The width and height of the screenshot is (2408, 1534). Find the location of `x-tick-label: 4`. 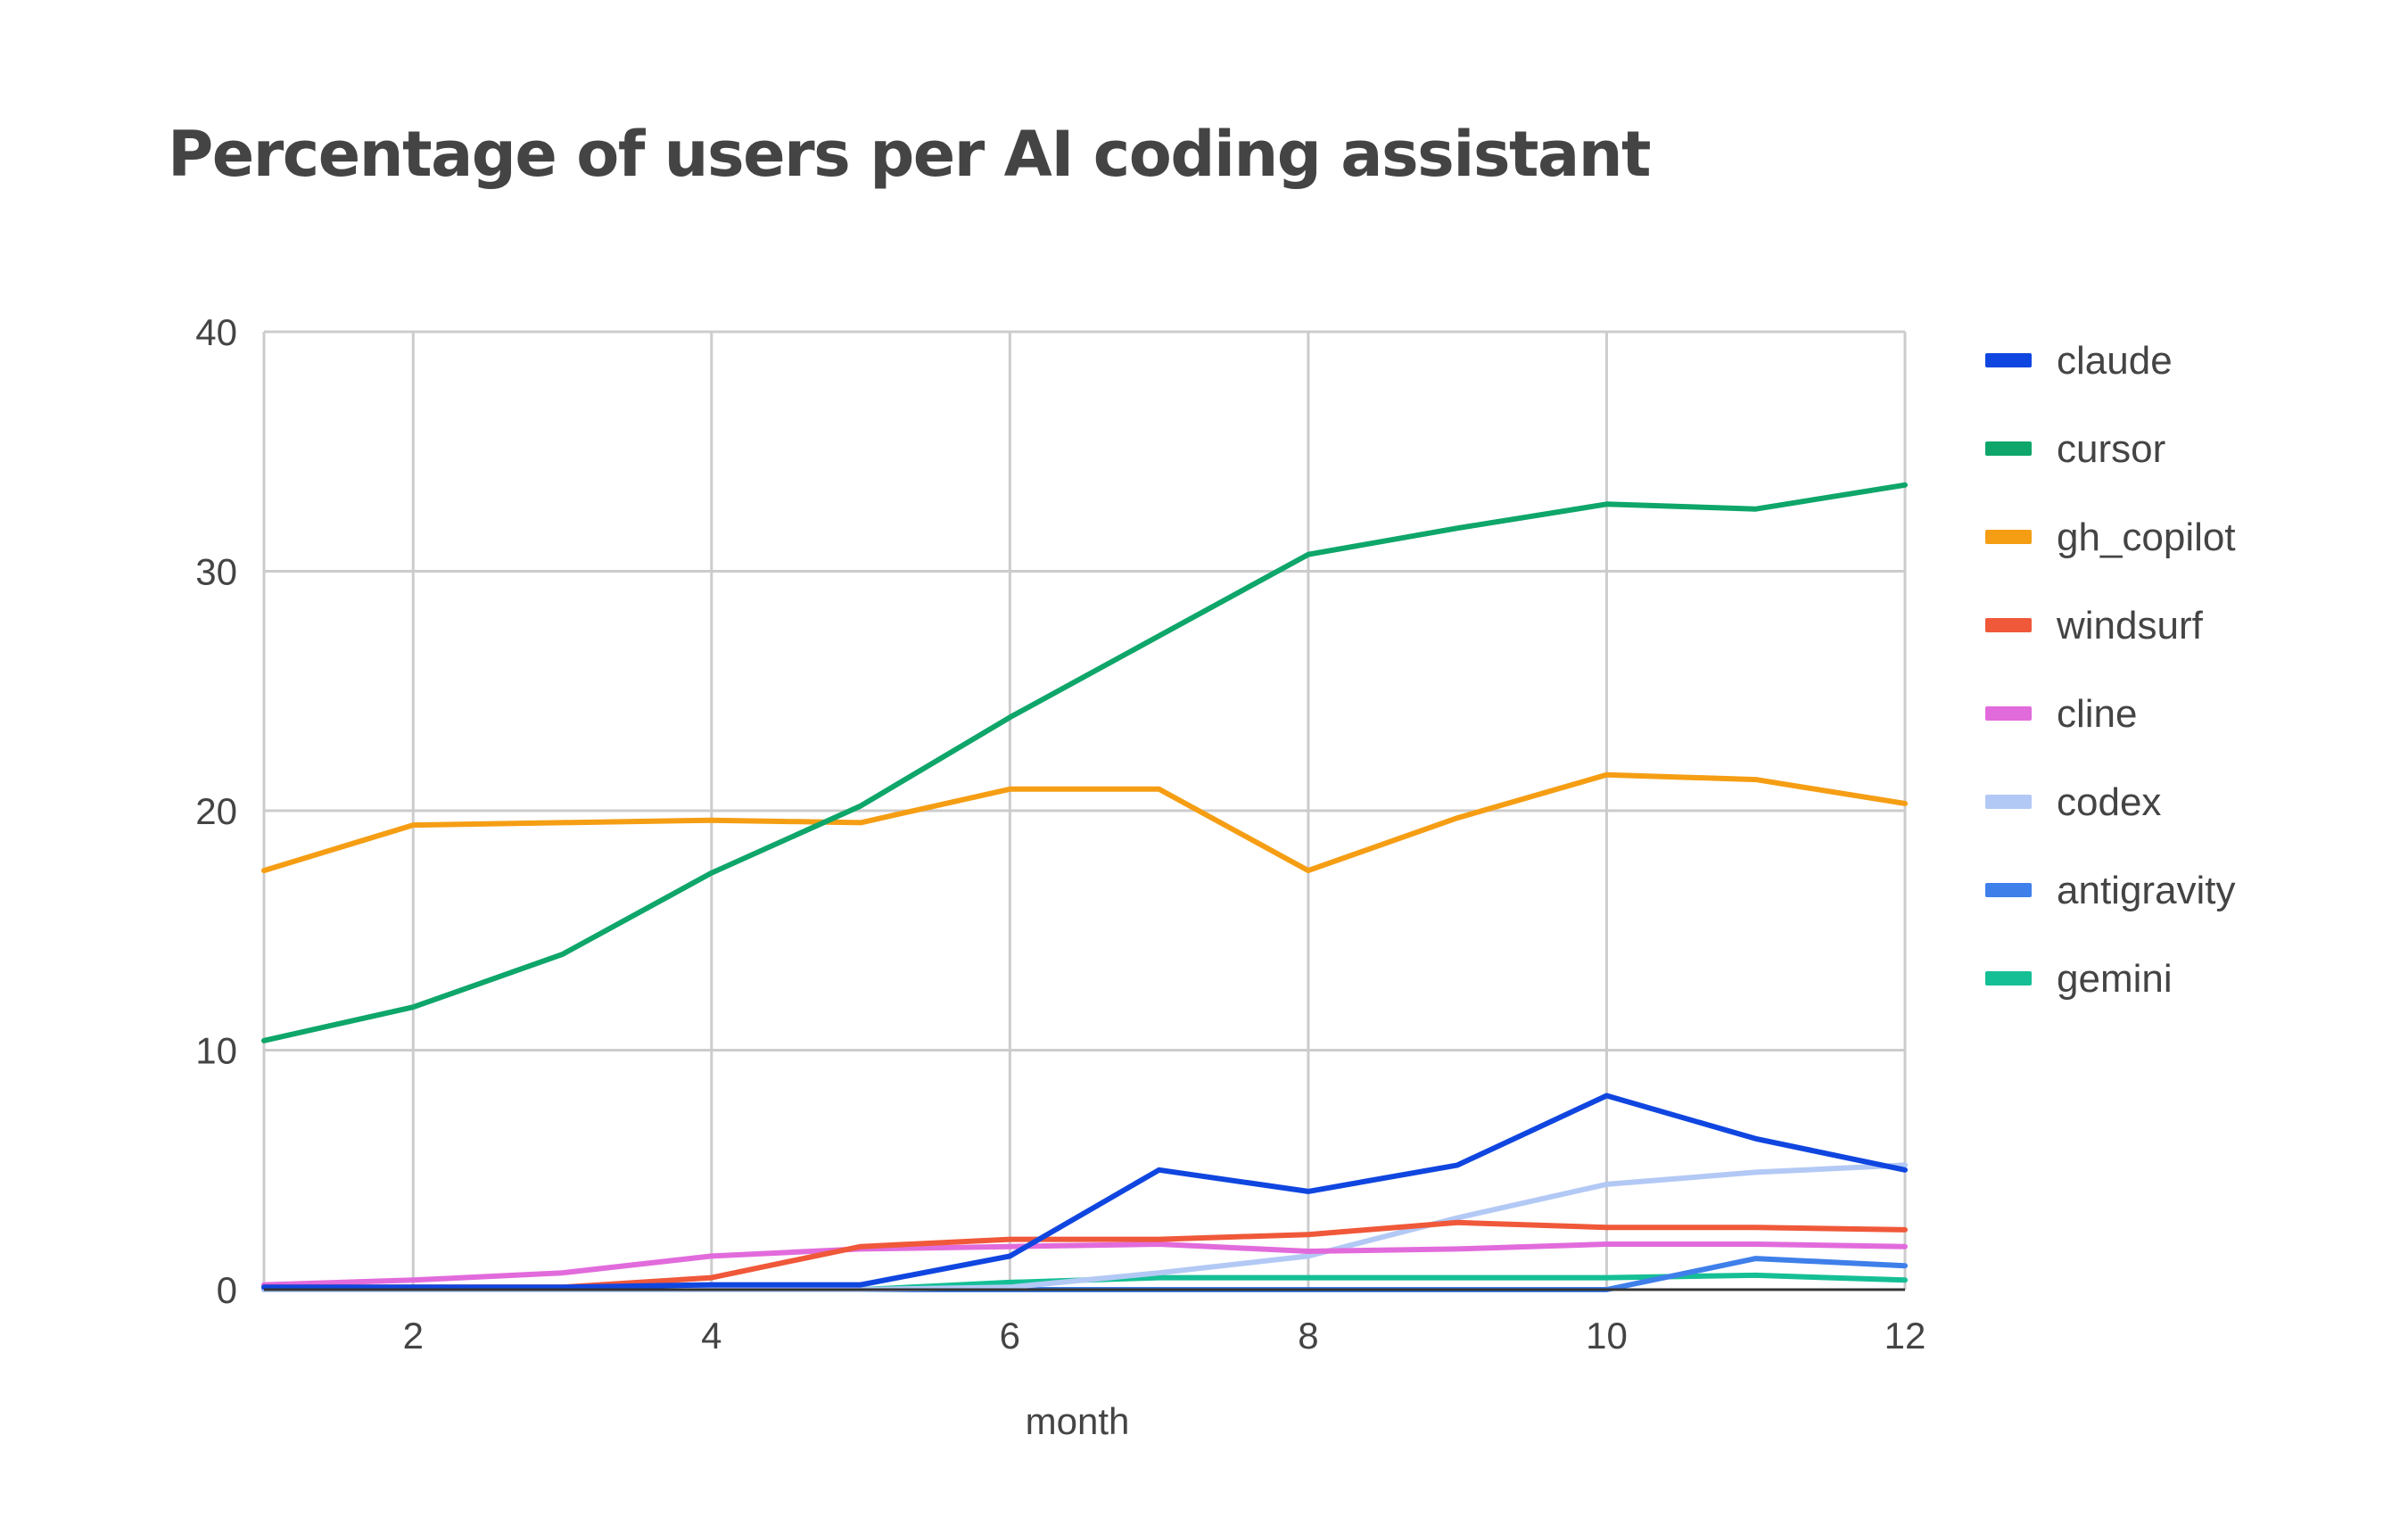

x-tick-label: 4 is located at coordinates (711, 1336).